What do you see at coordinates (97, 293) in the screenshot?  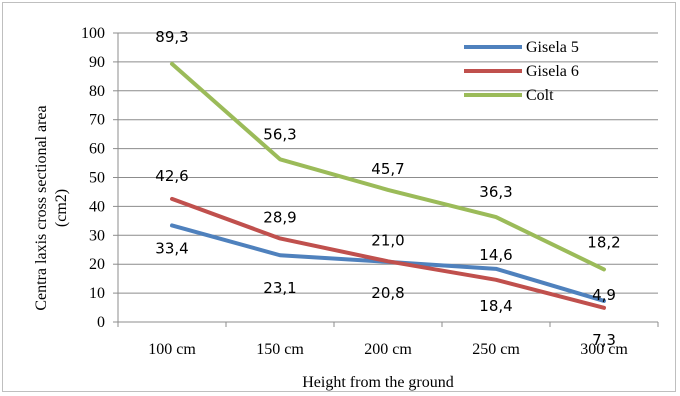 I see `y-tick-label: 10` at bounding box center [97, 293].